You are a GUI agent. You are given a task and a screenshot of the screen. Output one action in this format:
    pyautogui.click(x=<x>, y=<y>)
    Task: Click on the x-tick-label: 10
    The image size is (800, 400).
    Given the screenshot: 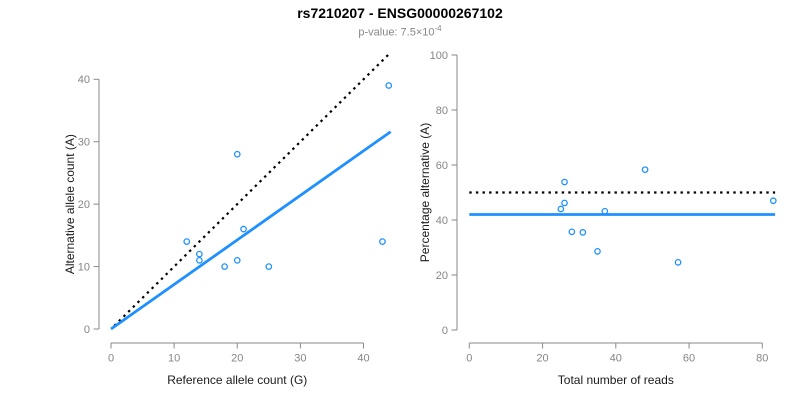 What is the action you would take?
    pyautogui.click(x=174, y=359)
    